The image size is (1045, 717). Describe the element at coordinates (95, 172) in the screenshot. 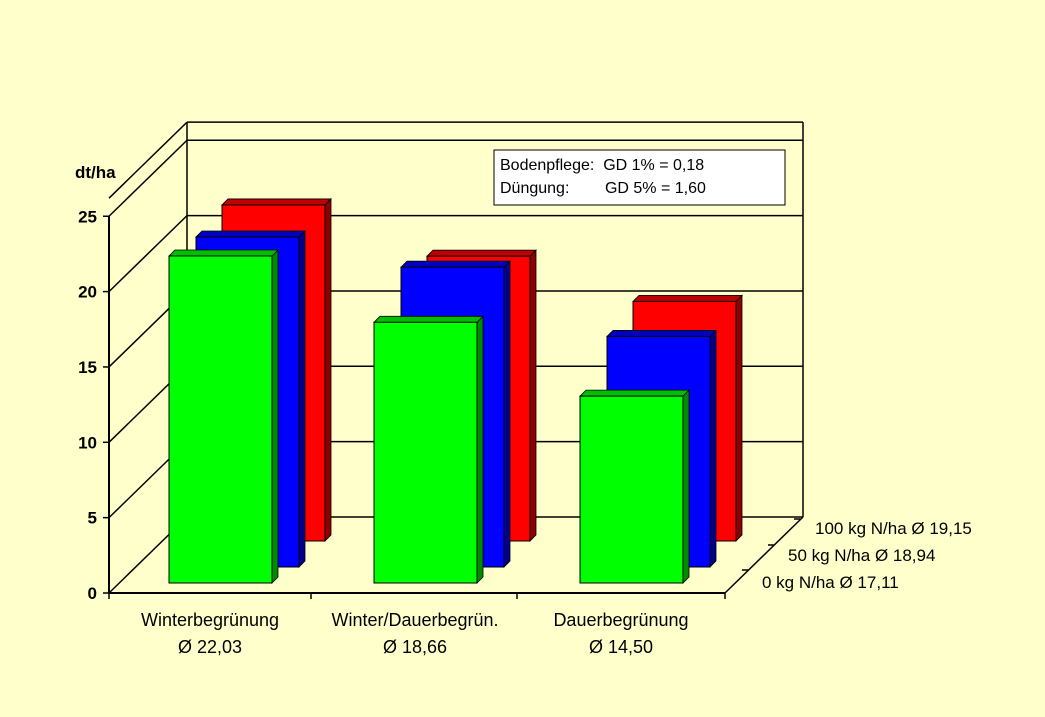

I see `y-axis-title: dt/ha` at that location.